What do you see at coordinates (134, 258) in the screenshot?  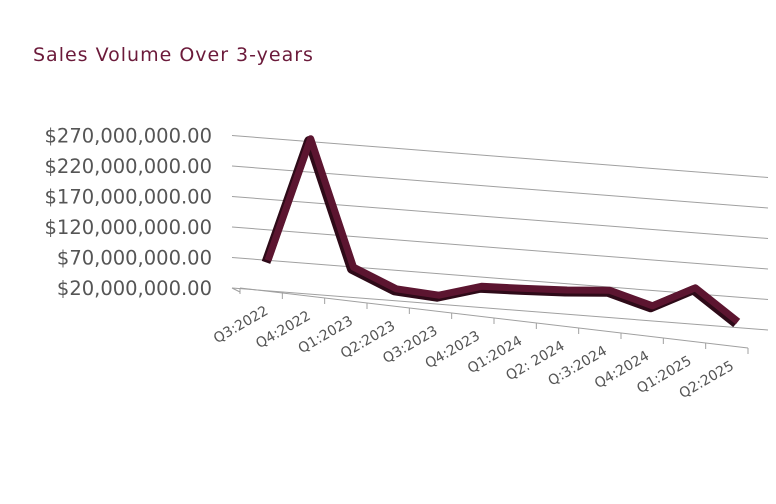 I see `y-tick-label: $70,000,000.00` at bounding box center [134, 258].